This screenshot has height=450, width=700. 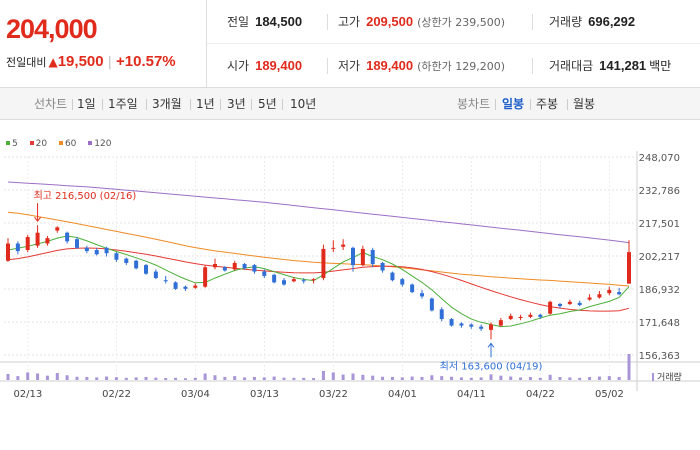 I want to click on ma-legend: 5 20 60 120, so click(x=63, y=144).